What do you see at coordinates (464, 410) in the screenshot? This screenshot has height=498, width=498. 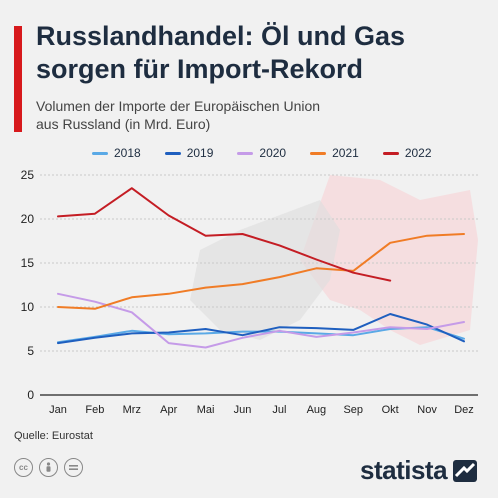 I see `x-tick-label: Dez` at bounding box center [464, 410].